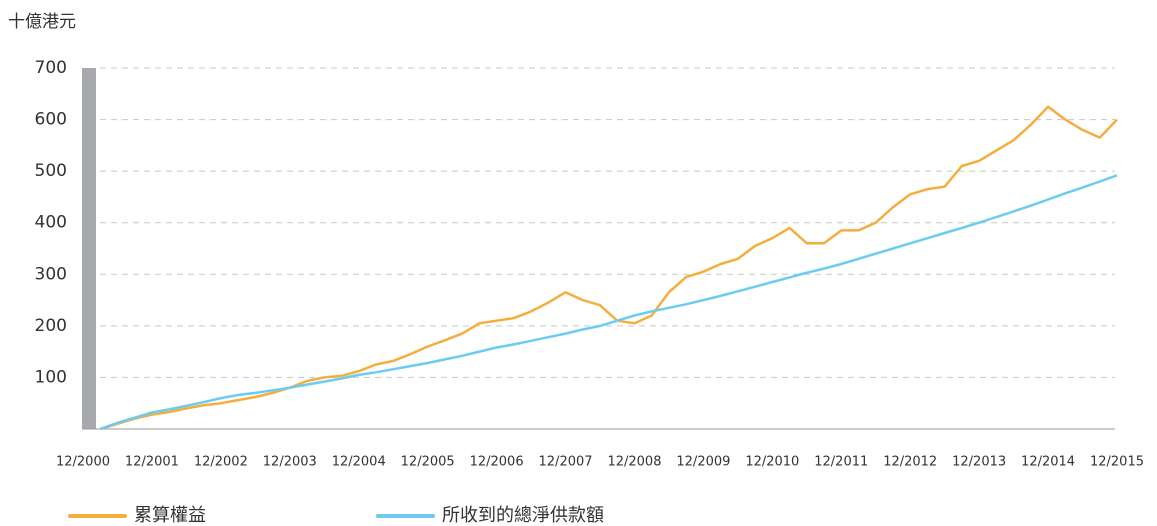  What do you see at coordinates (523, 515) in the screenshot?
I see `legend-label: 所收到的總淨供款額` at bounding box center [523, 515].